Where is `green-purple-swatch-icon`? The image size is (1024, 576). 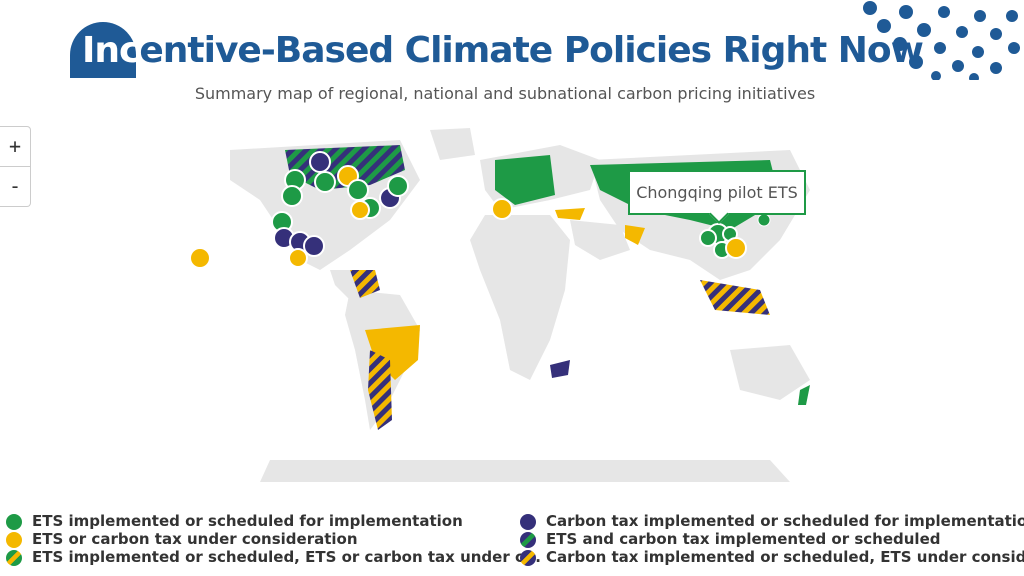
green-purple-swatch-icon is located at coordinates (528, 540).